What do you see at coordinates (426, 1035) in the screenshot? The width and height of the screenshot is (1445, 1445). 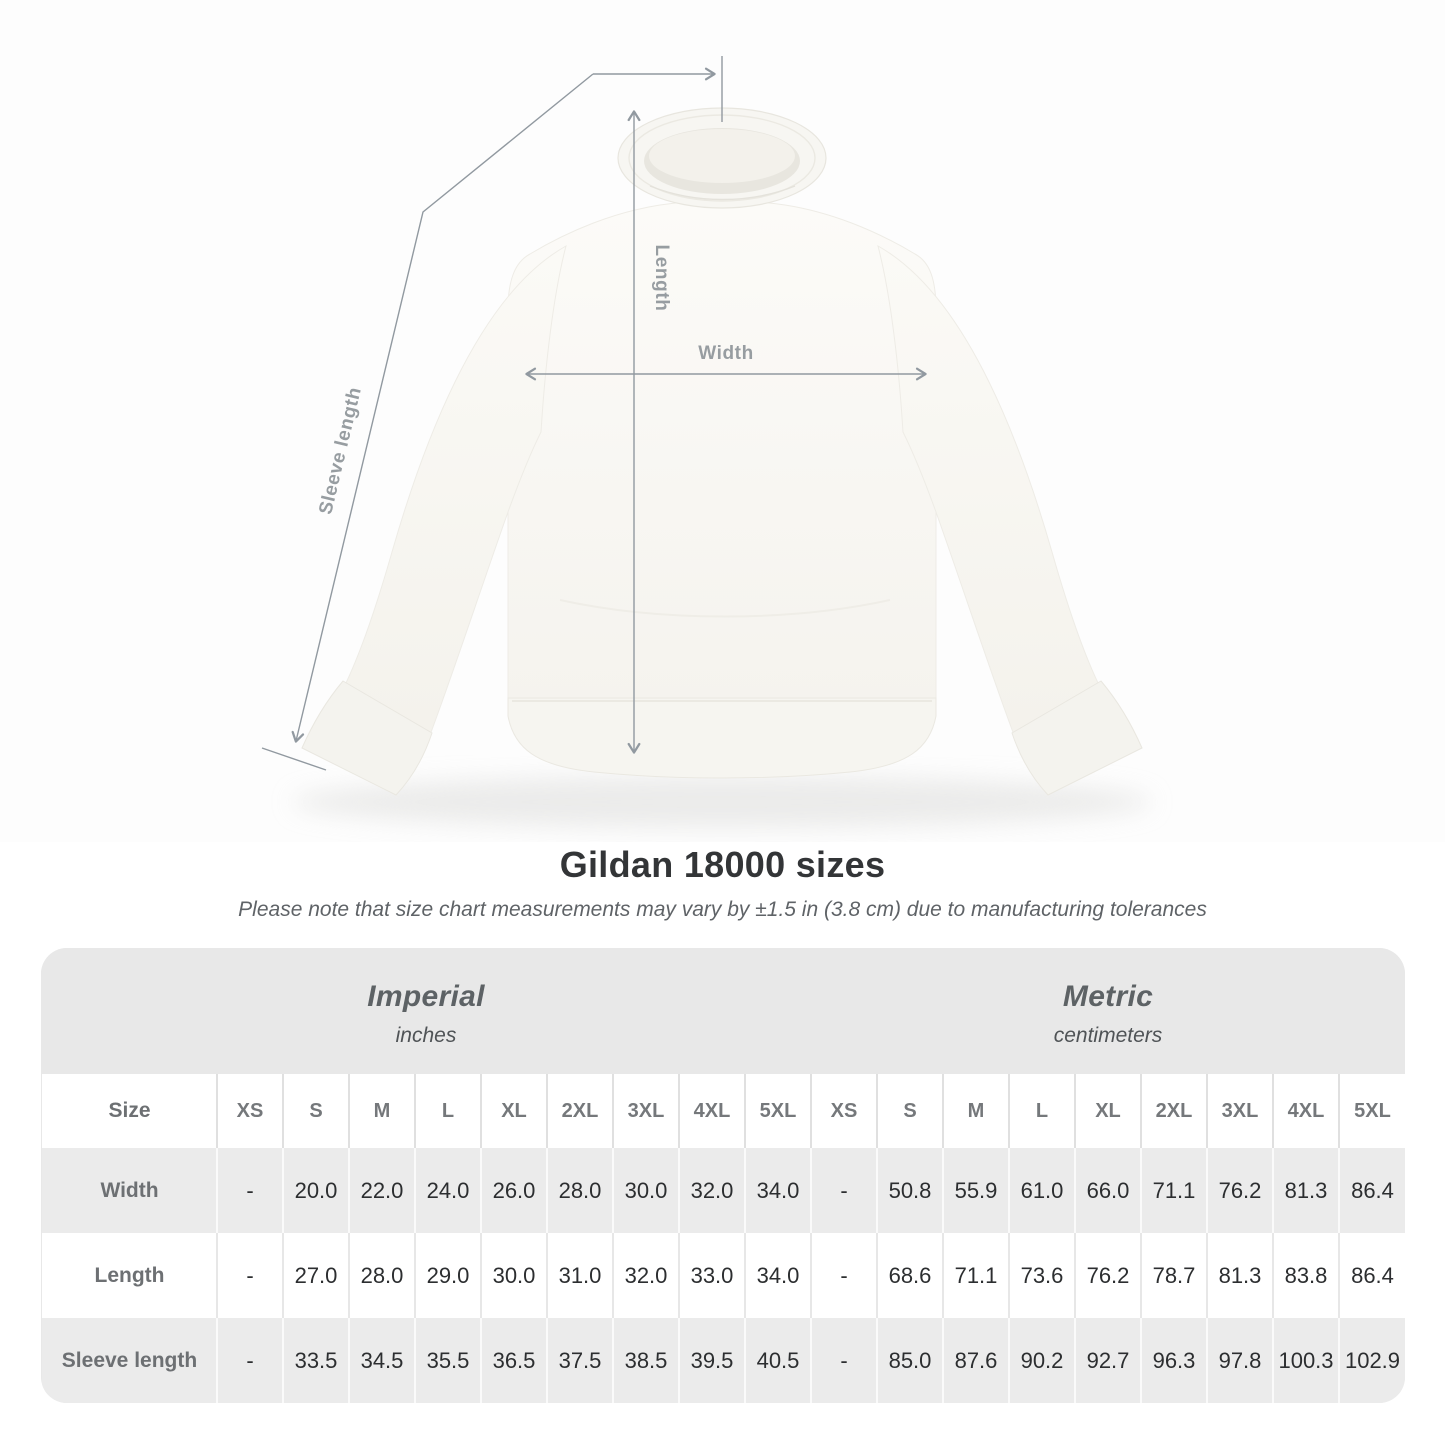 I see `imperial-subtitle: inches` at bounding box center [426, 1035].